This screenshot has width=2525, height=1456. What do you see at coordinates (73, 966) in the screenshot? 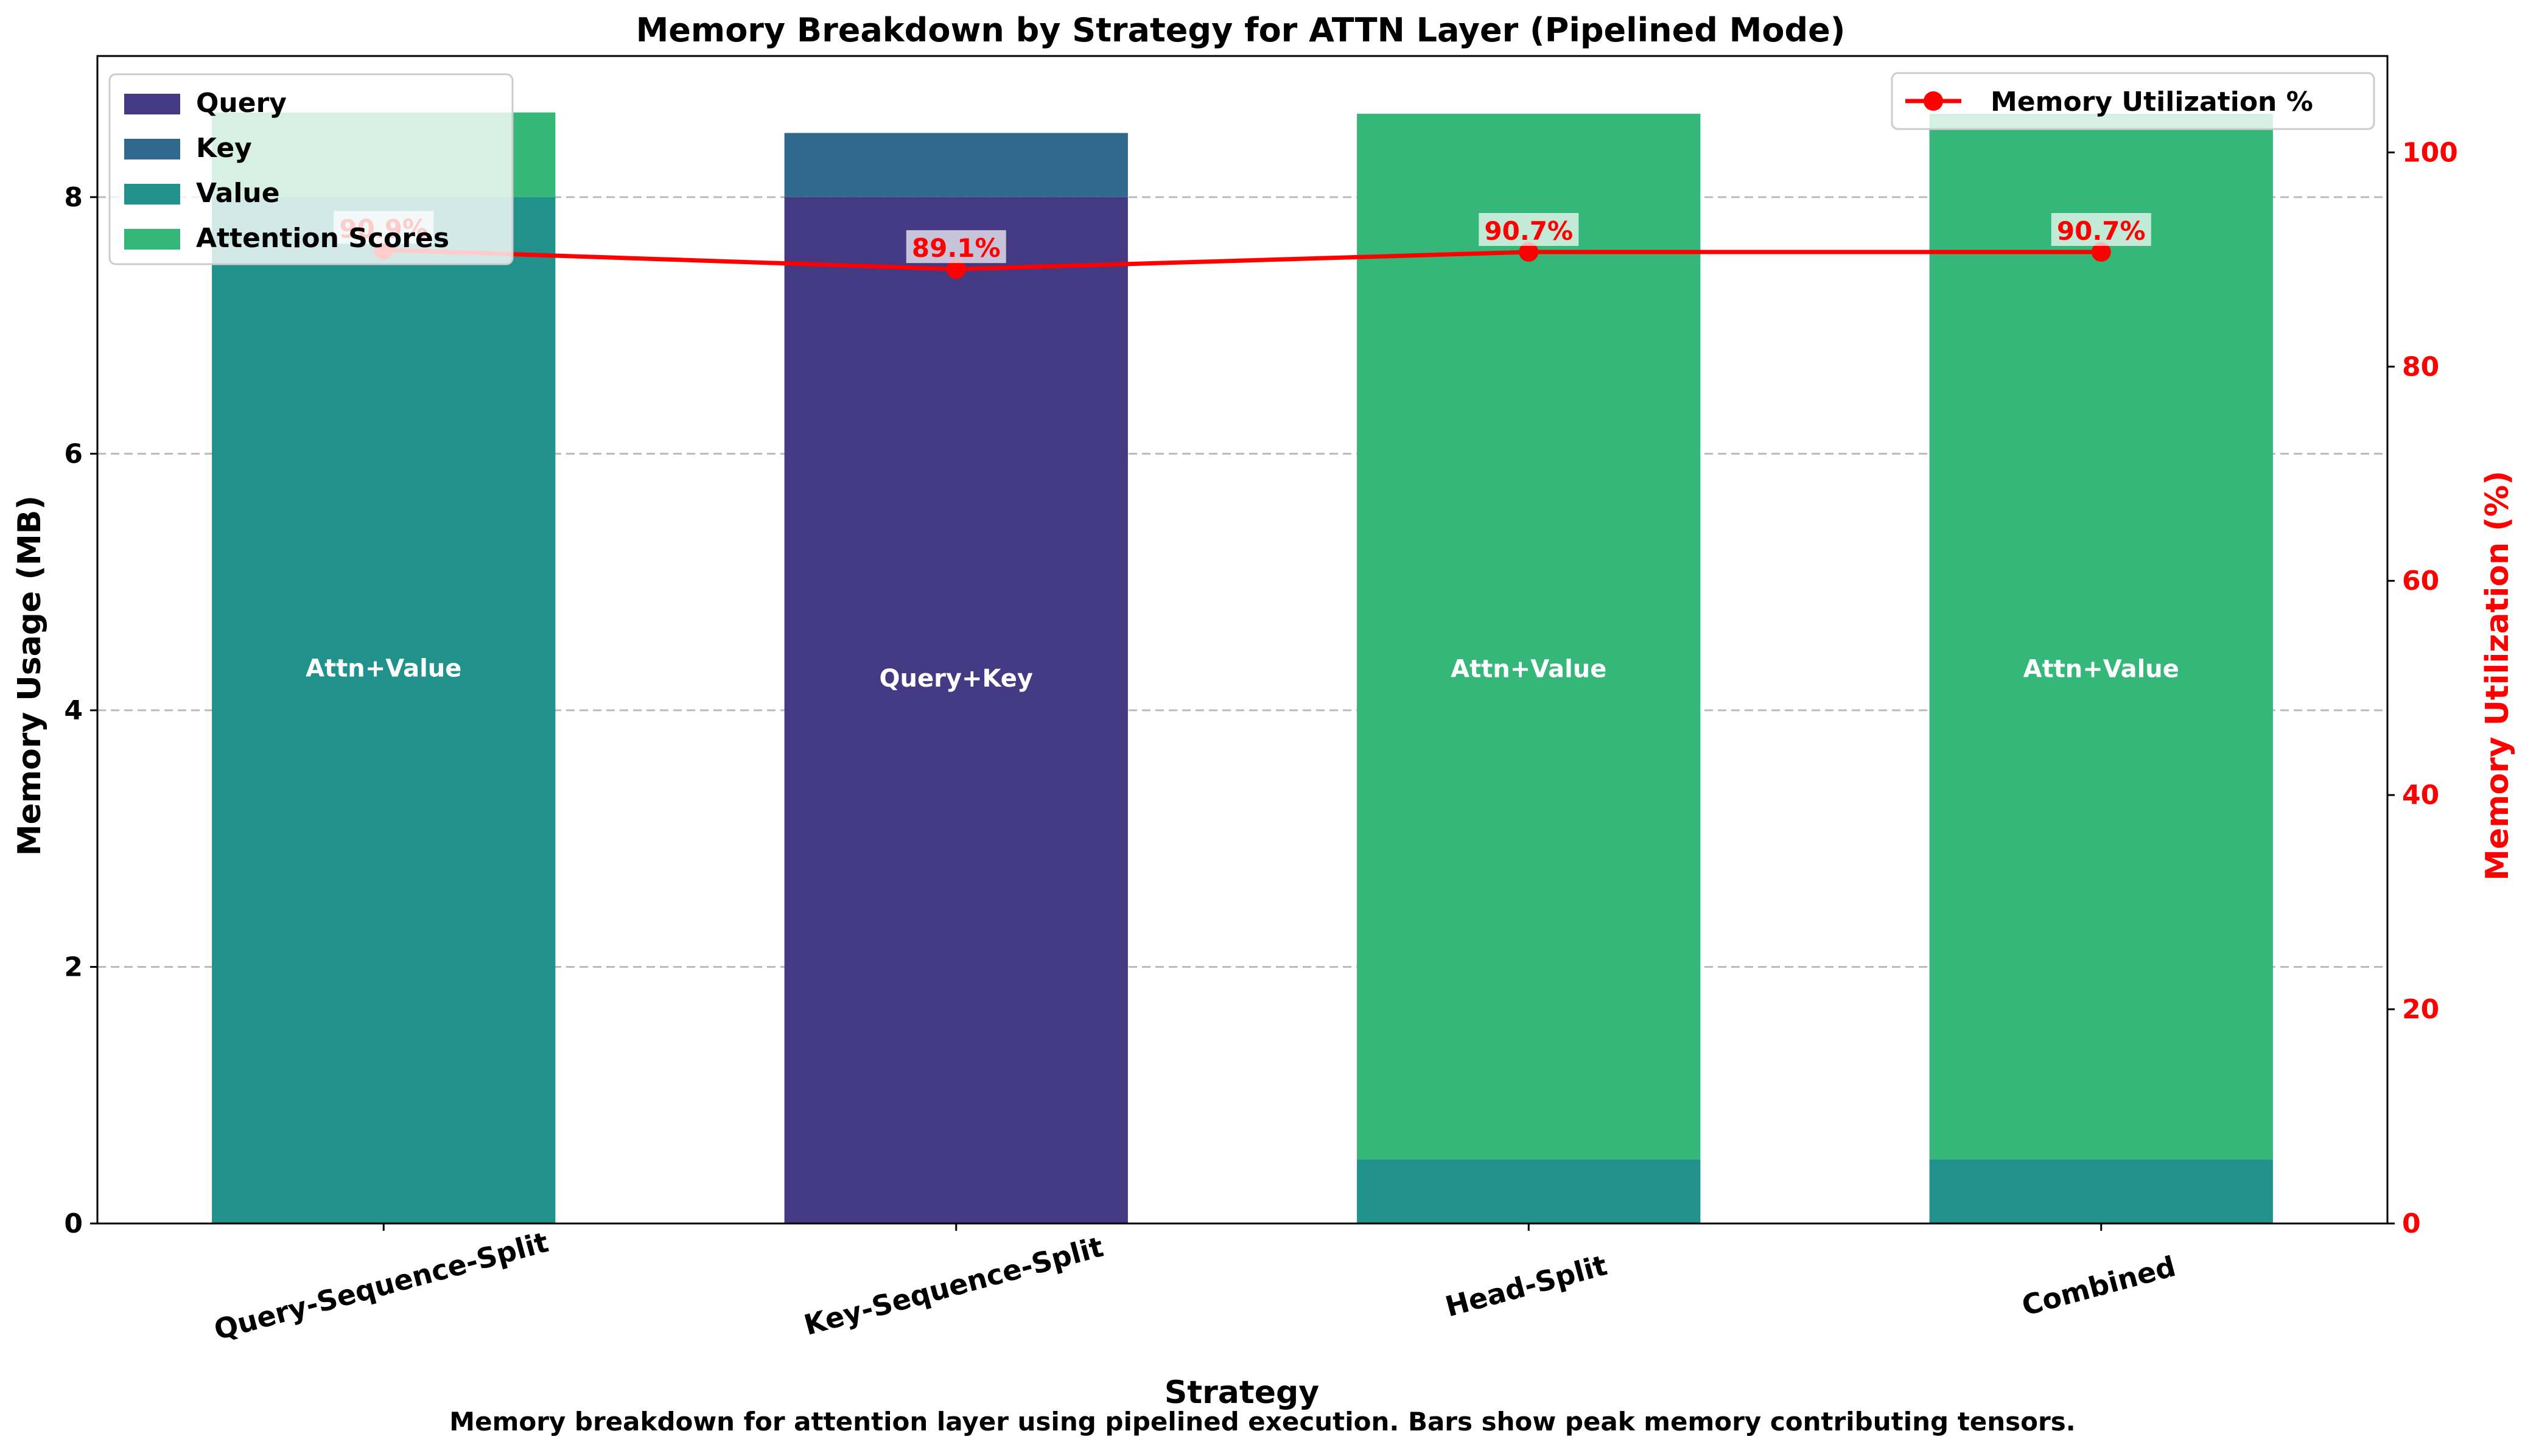
I see `y-tick-label: 2` at bounding box center [73, 966].